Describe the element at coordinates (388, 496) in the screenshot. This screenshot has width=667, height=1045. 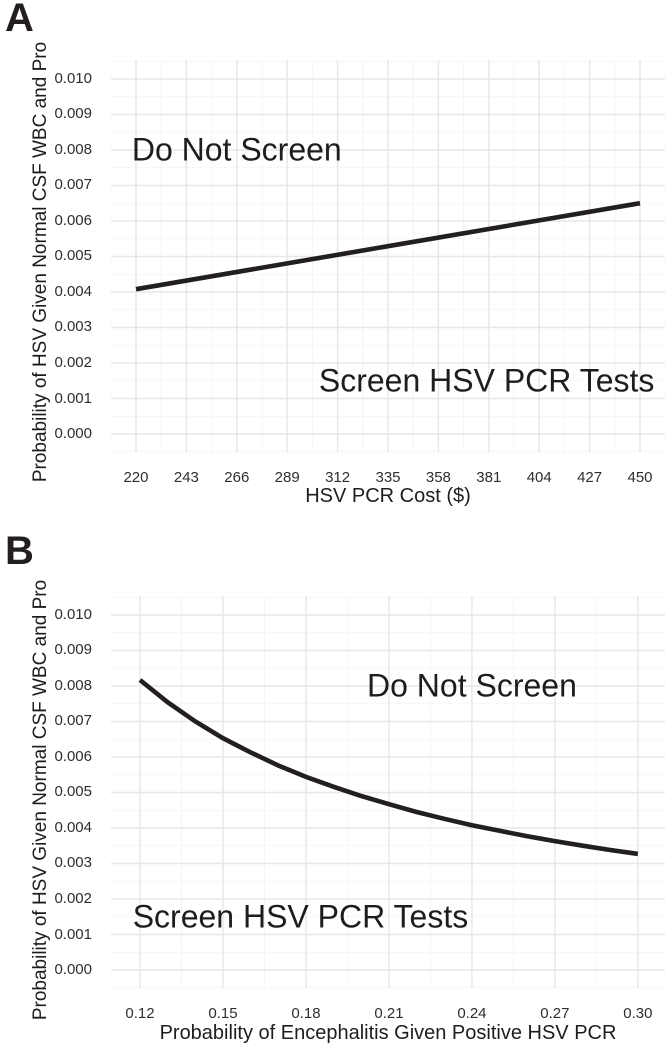
I see `panel-a-x-axis-title: HSV PCR Cost ($)` at that location.